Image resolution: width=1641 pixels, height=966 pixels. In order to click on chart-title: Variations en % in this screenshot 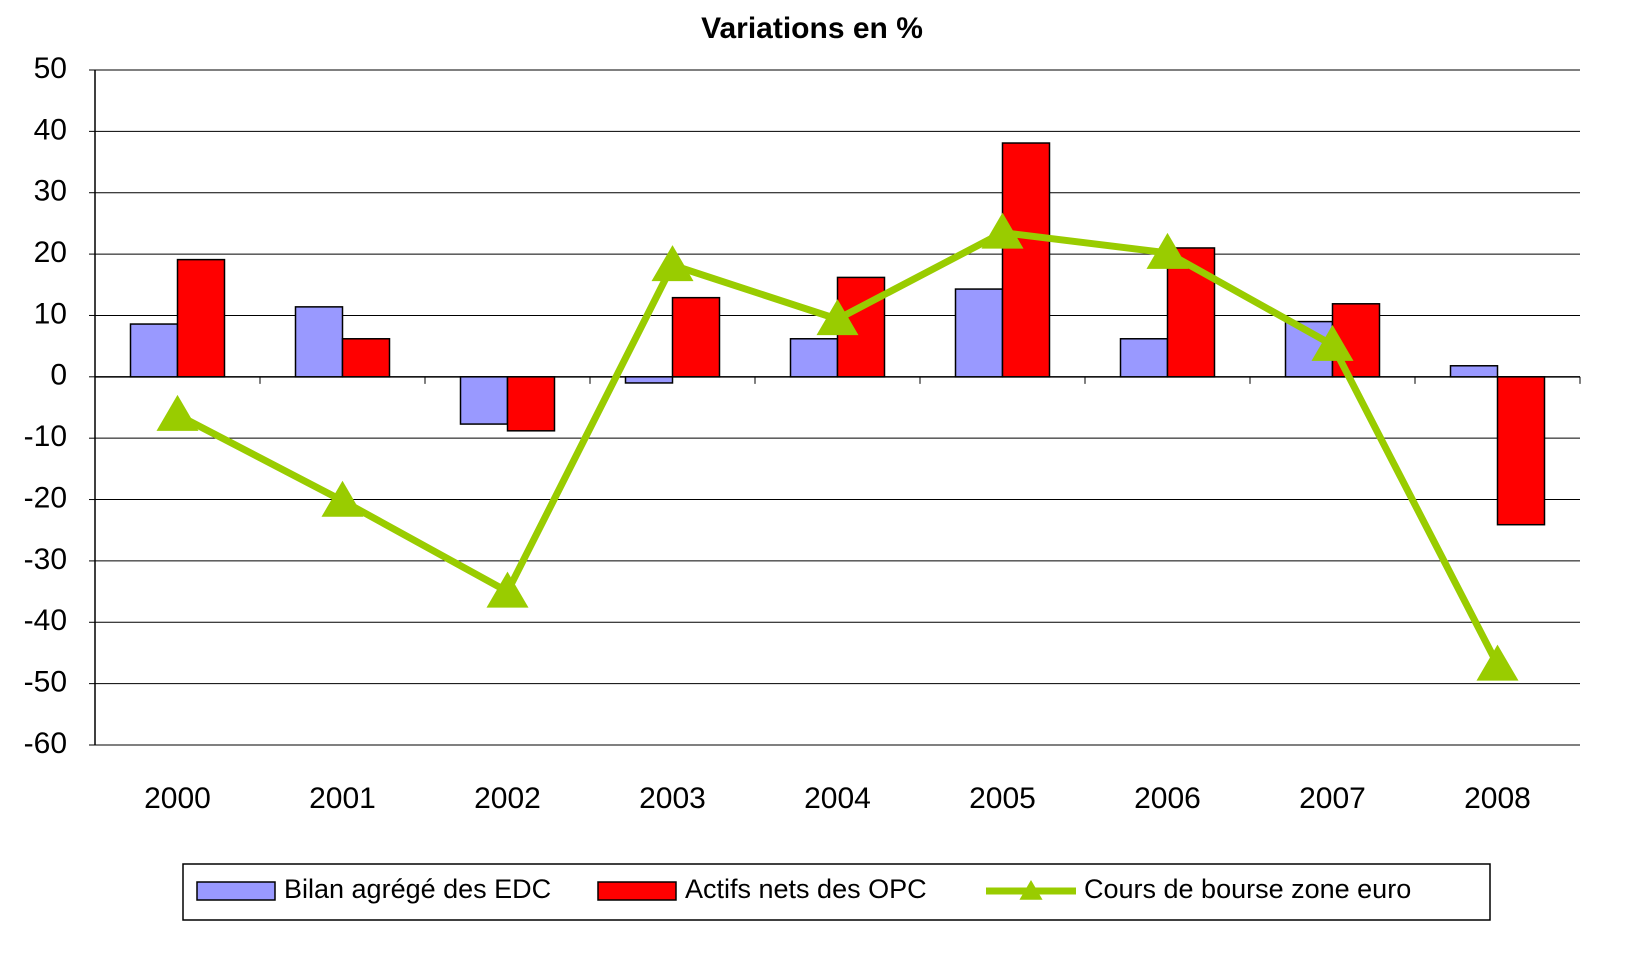, I will do `click(812, 28)`.